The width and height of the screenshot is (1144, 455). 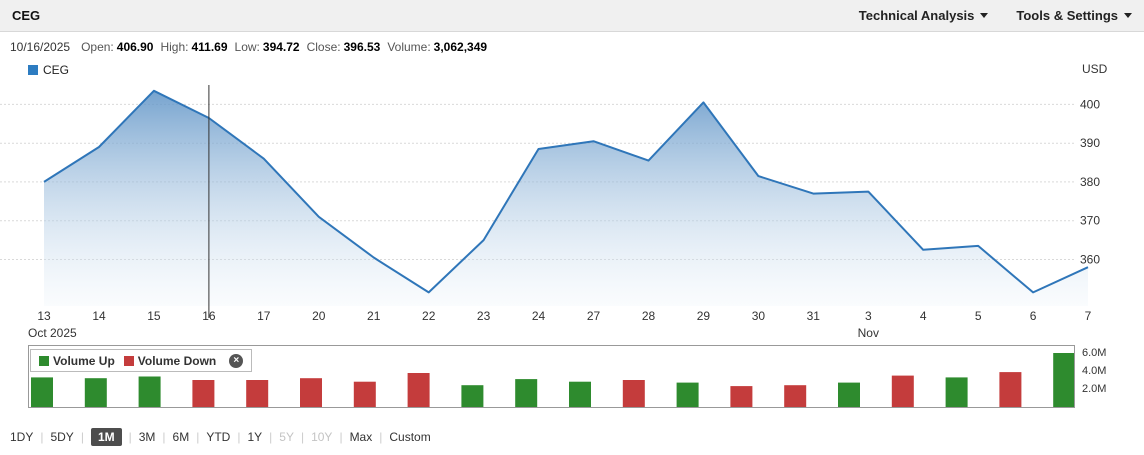 I want to click on x-axis-tick-label: 17, so click(x=264, y=316).